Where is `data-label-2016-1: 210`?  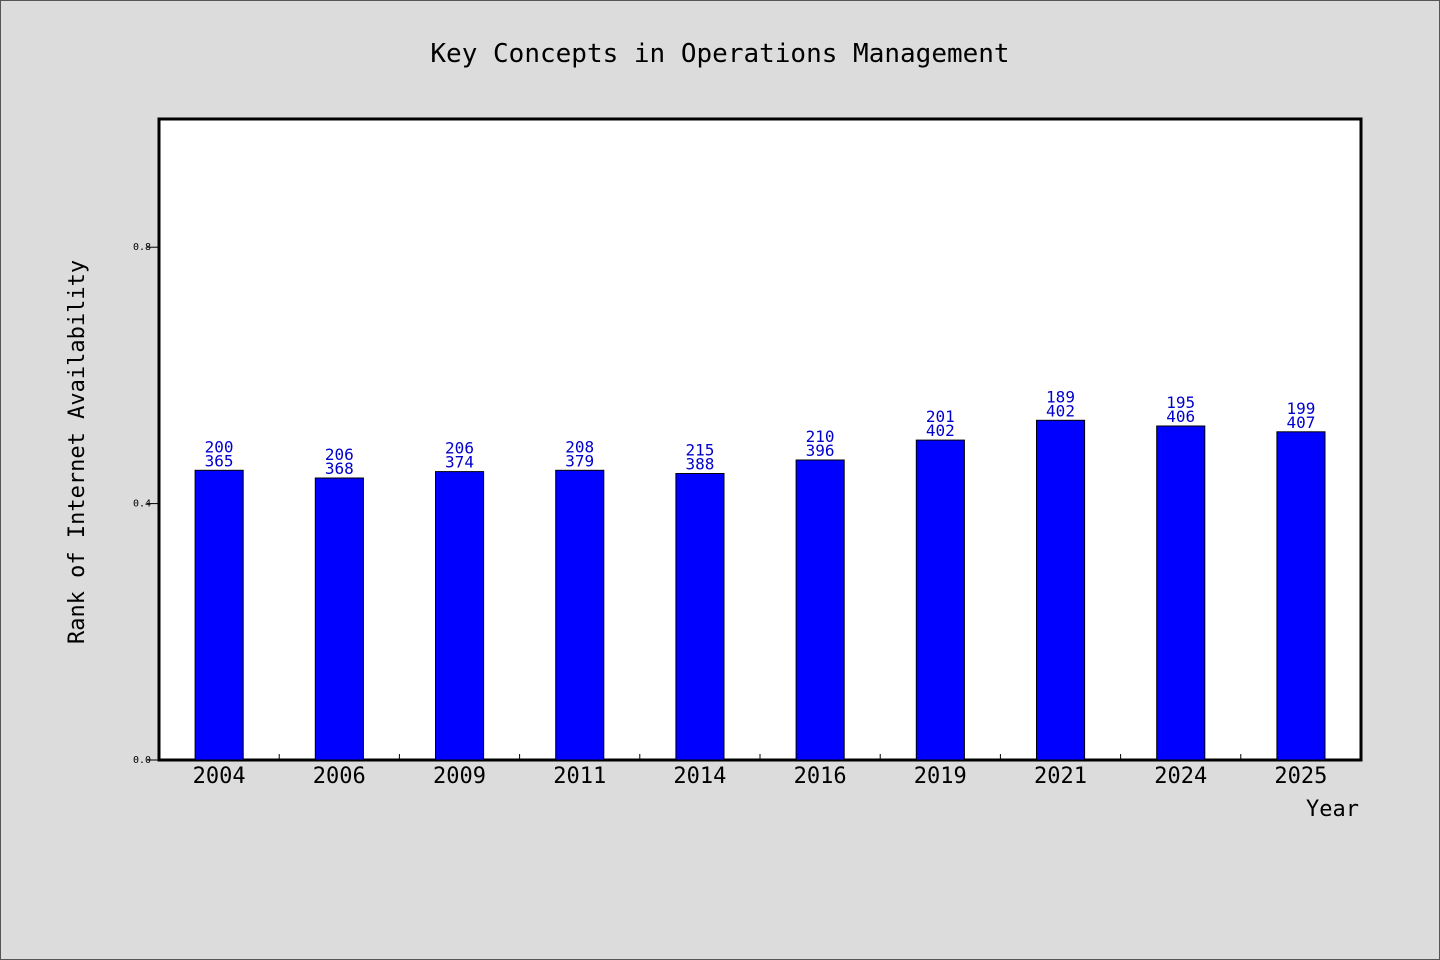 data-label-2016-1: 210 is located at coordinates (820, 436).